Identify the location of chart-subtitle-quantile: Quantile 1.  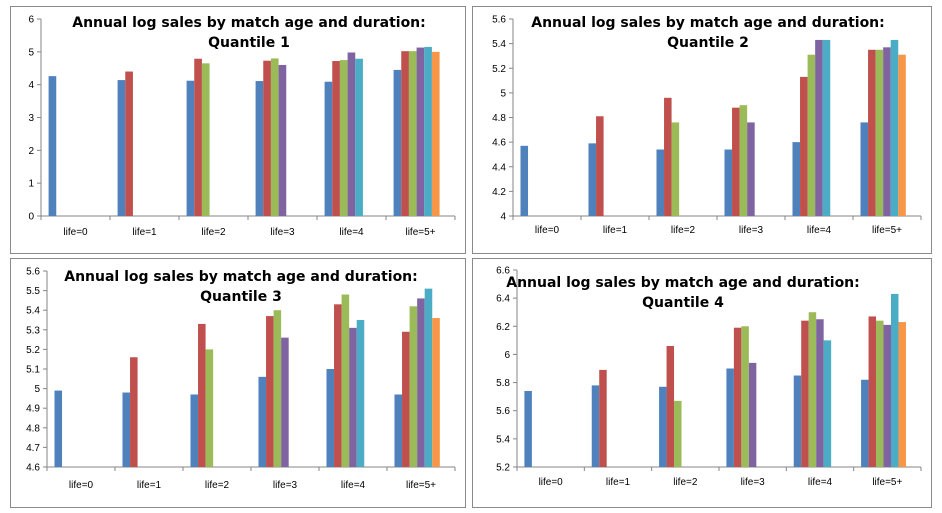
(249, 43).